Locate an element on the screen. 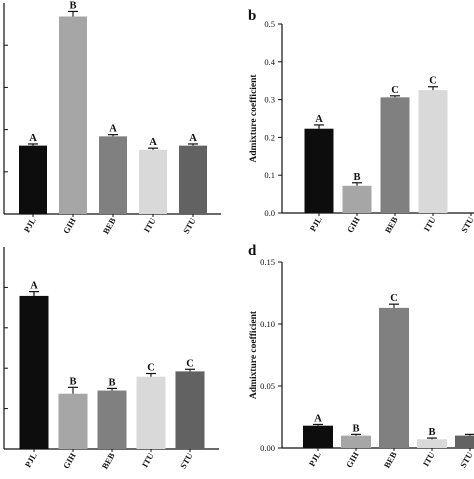 The width and height of the screenshot is (474, 479). y-tick-label: 0.0 is located at coordinates (269, 213).